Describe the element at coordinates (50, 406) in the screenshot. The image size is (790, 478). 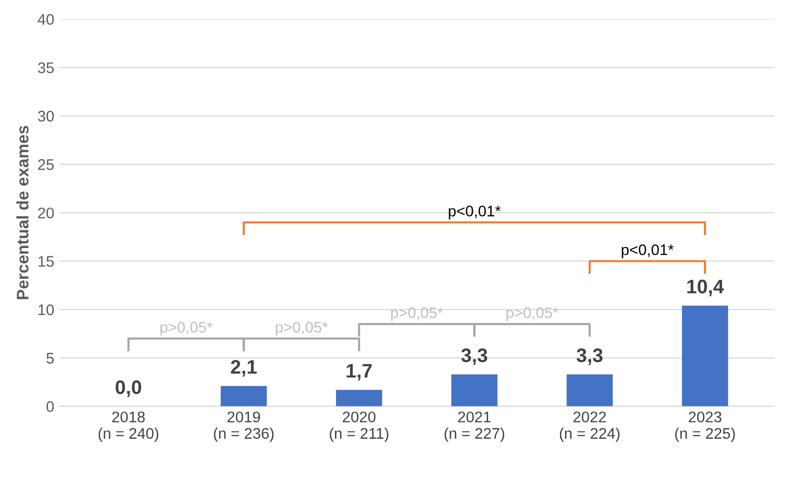
I see `y-tick-label: 0` at that location.